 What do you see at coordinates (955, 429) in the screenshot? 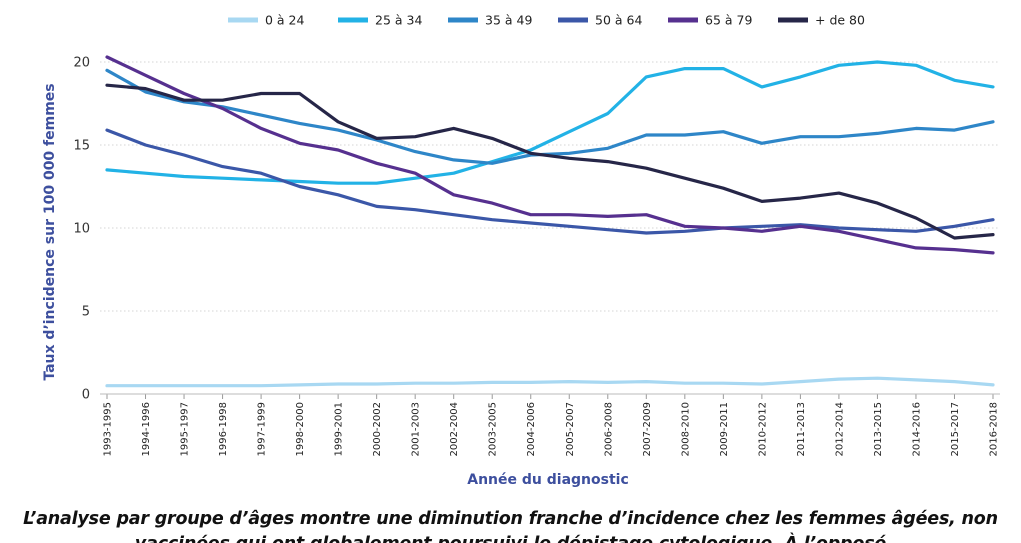
I see `x-tick-label: 2015-2017` at bounding box center [955, 429].